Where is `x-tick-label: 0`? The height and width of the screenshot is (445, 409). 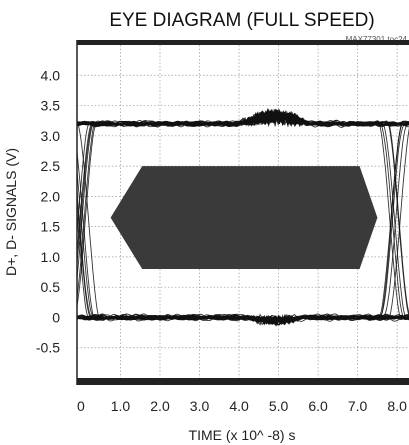
x-tick-label: 0 is located at coordinates (81, 406).